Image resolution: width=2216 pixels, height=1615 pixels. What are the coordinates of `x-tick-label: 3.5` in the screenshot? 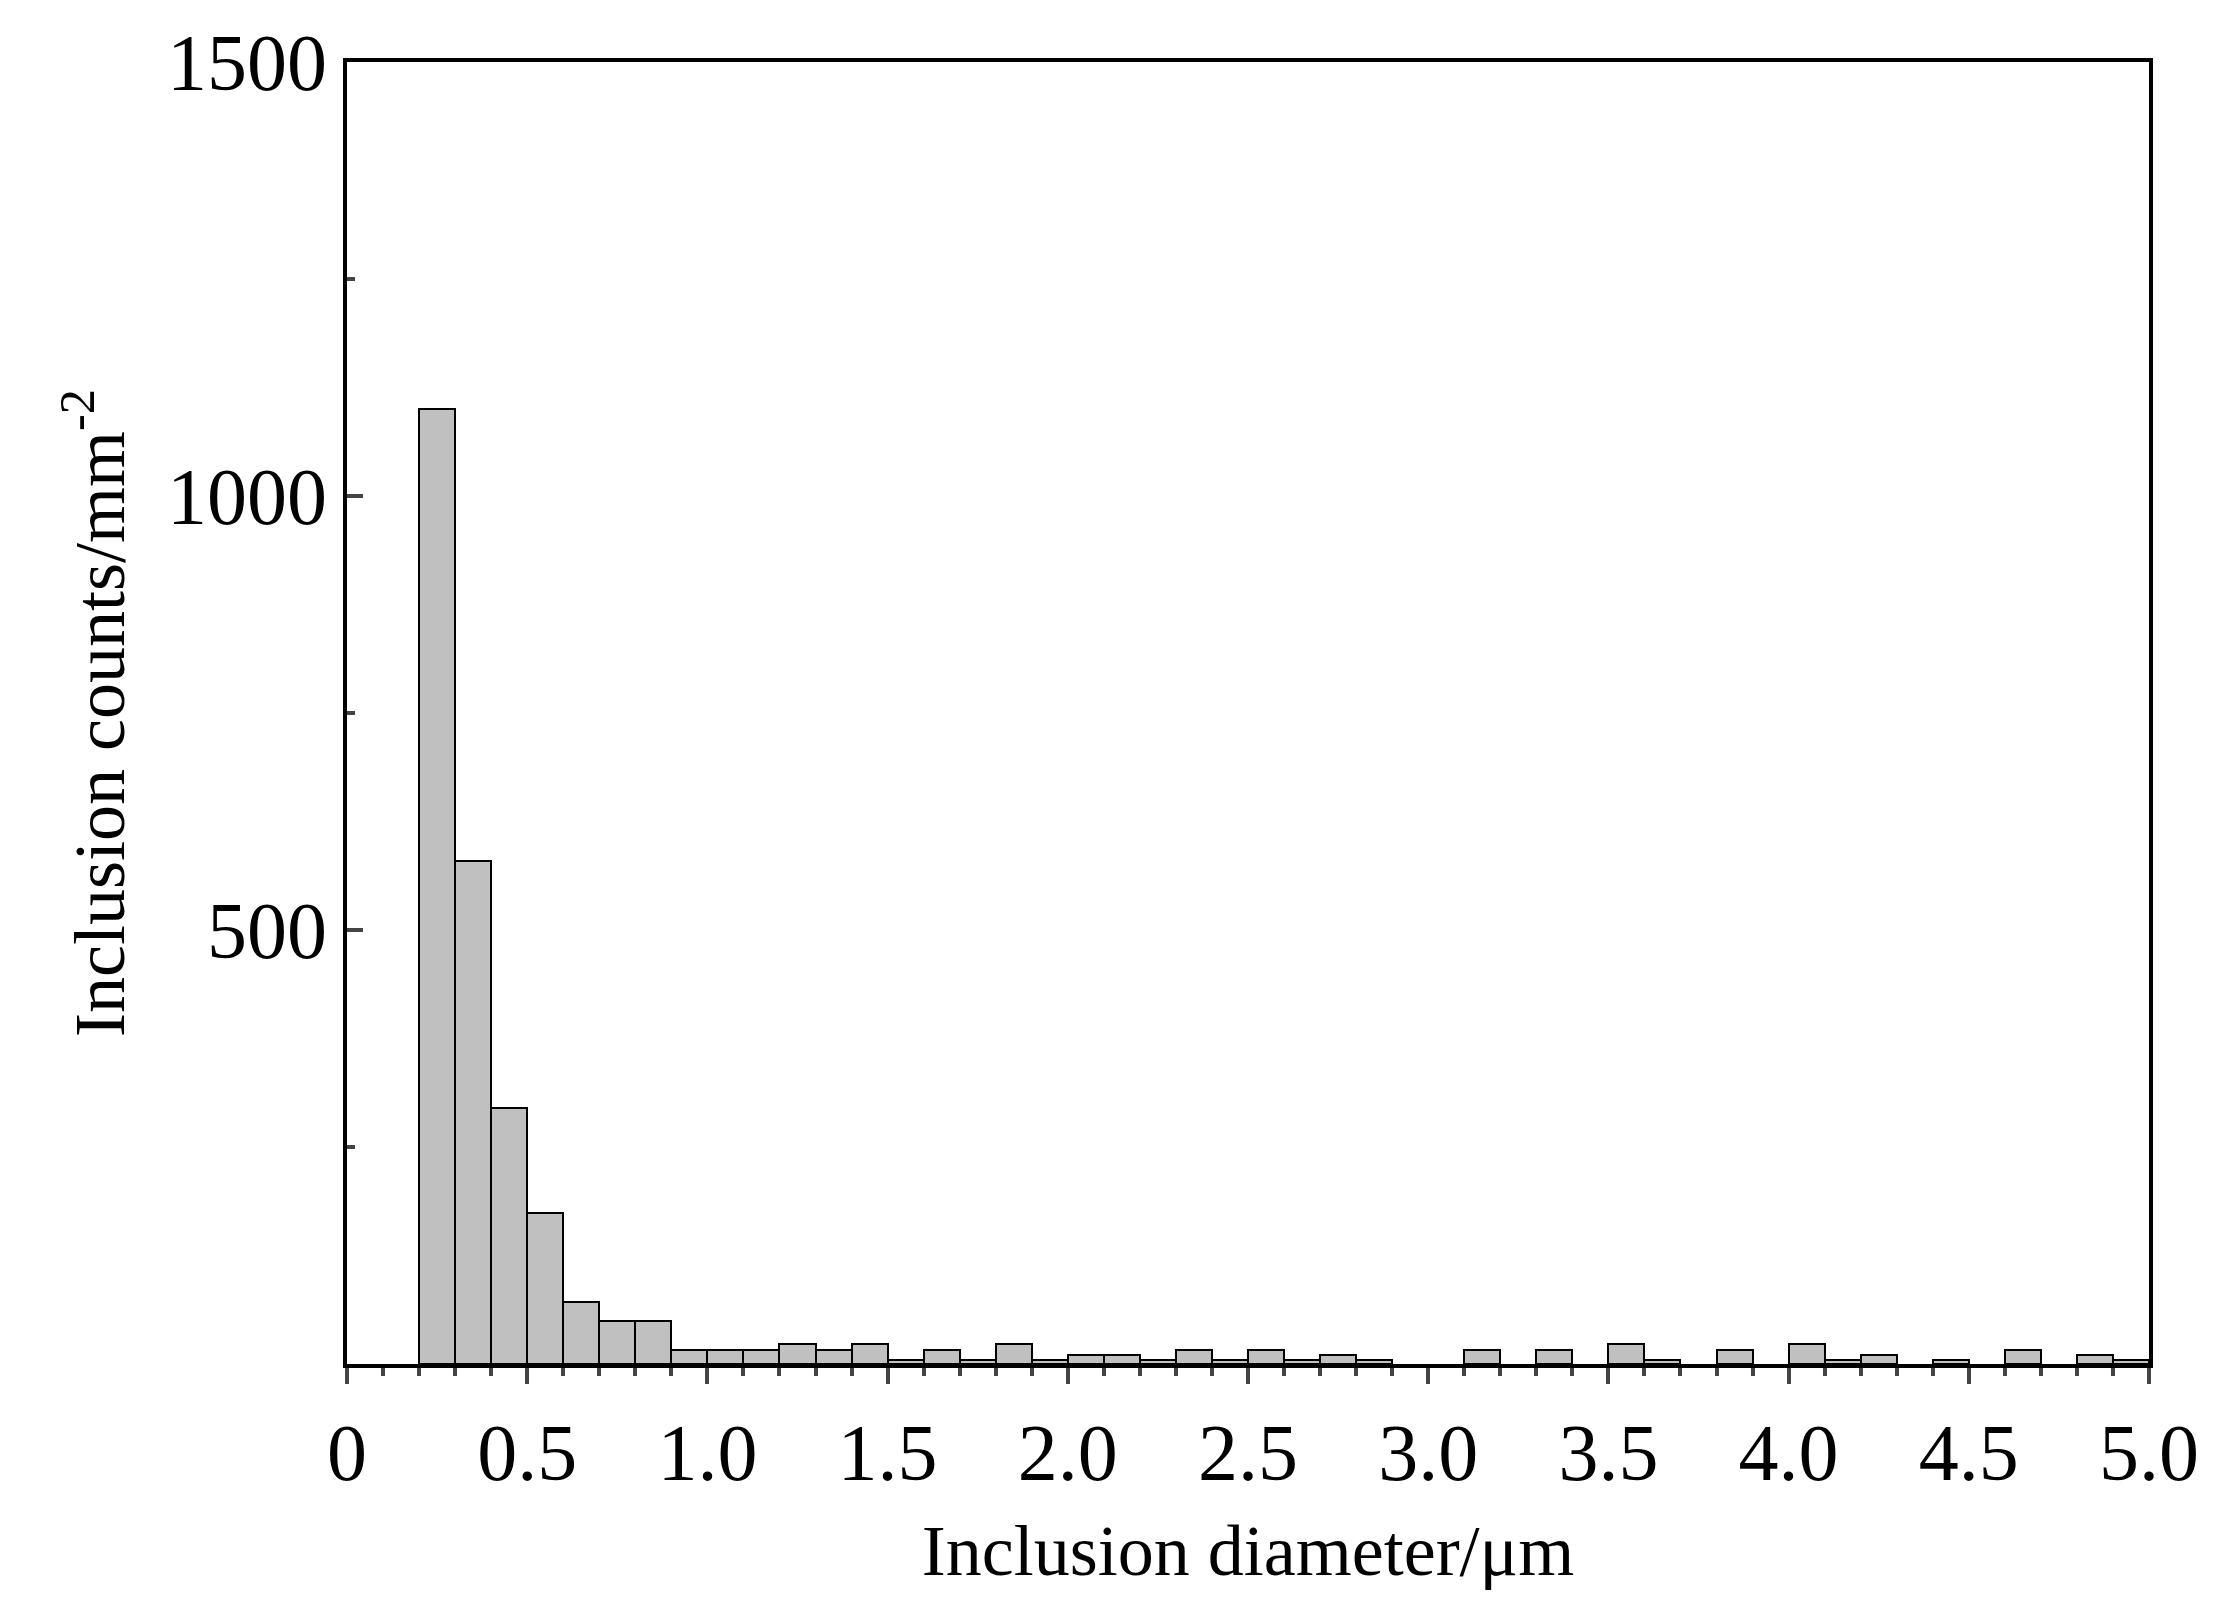 It's located at (1608, 1453).